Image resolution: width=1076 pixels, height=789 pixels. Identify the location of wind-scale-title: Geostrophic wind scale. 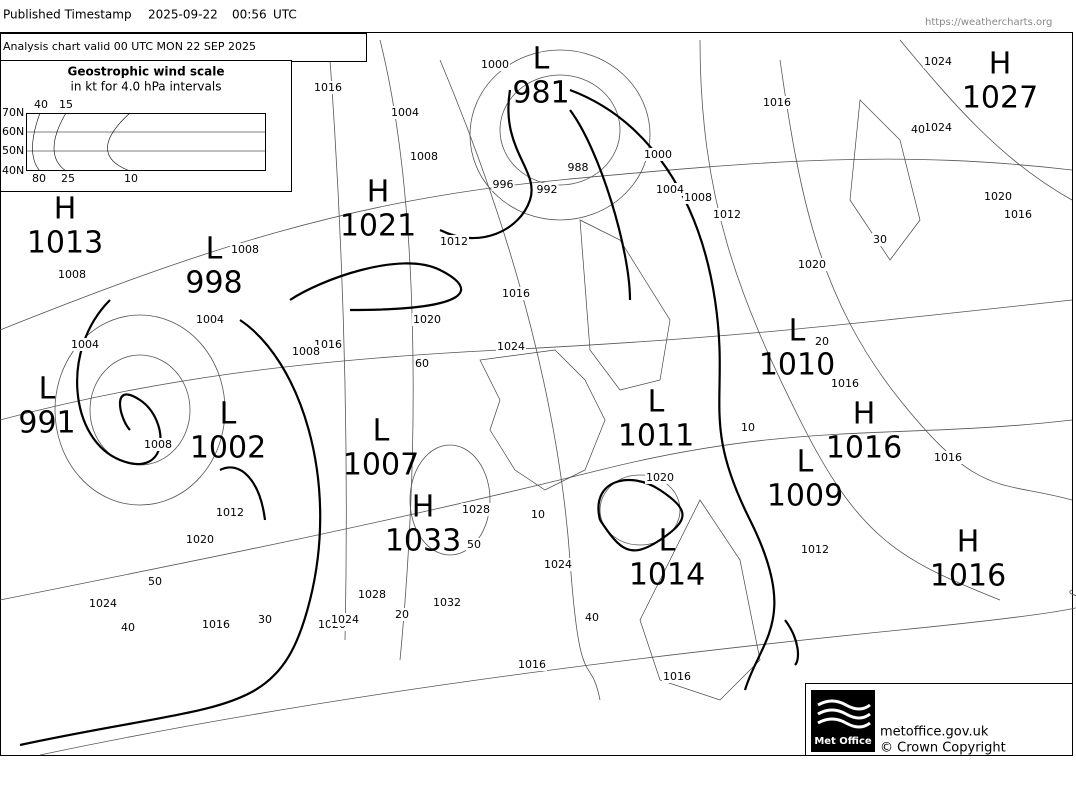
(146, 72).